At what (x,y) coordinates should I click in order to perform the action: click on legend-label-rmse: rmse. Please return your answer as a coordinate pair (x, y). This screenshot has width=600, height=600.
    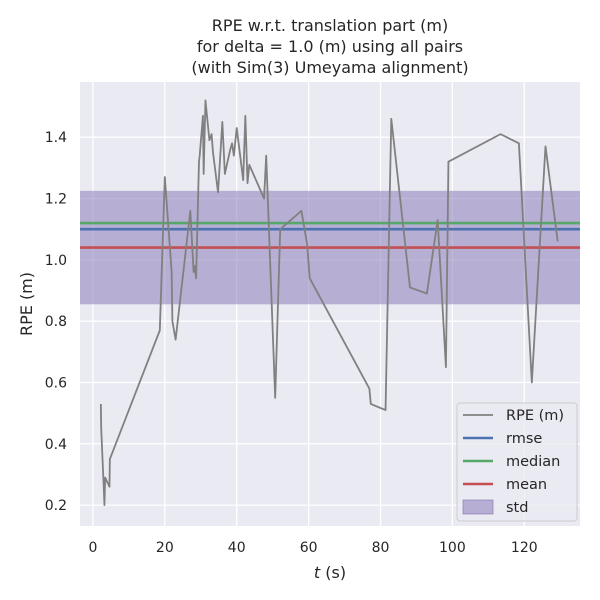
    Looking at the image, I should click on (524, 439).